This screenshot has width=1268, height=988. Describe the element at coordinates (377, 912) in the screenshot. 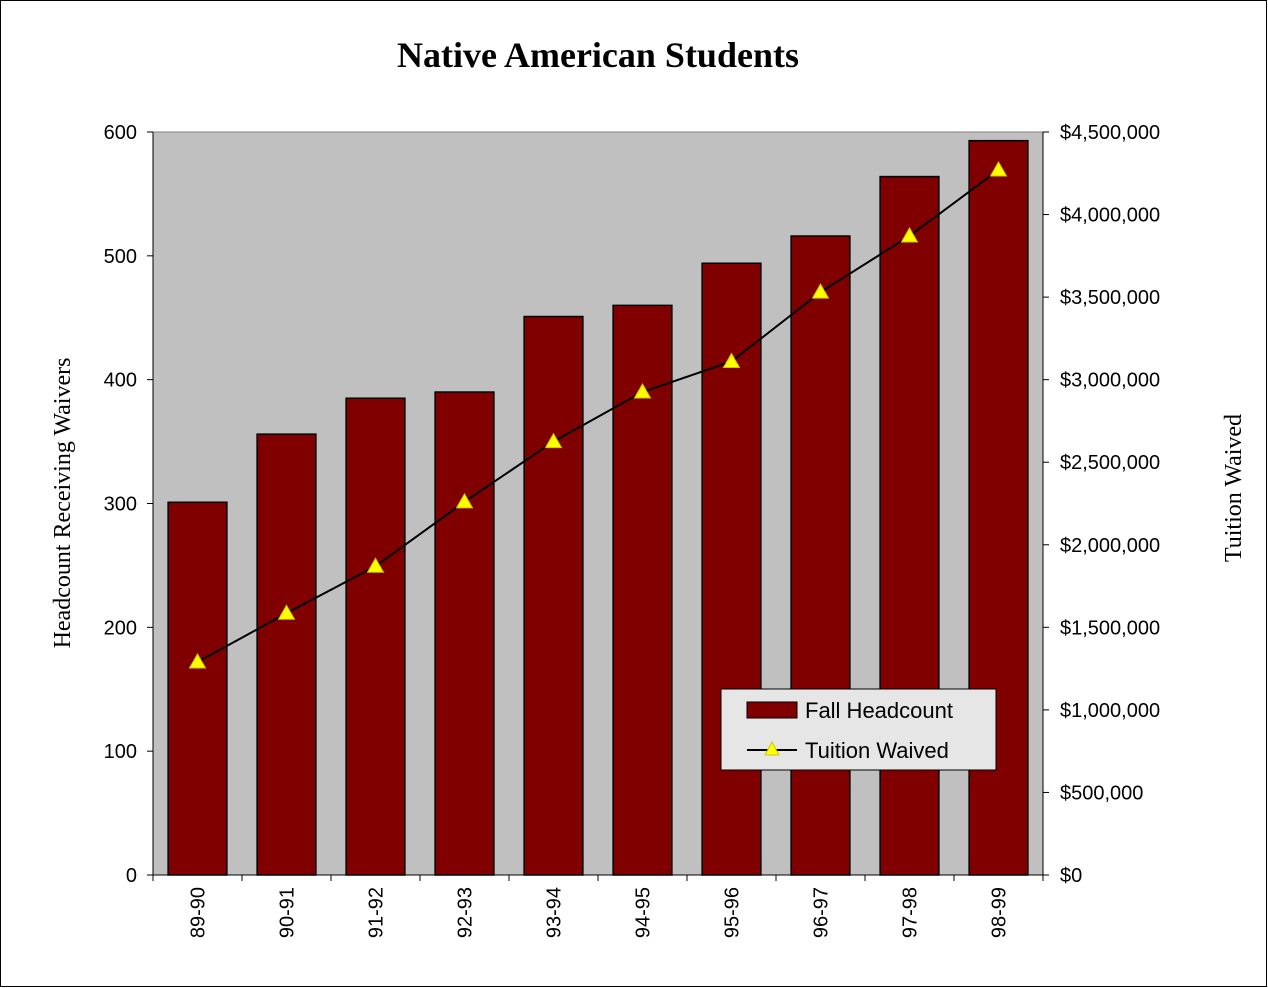

I see `x-tick-label: 91-92` at that location.